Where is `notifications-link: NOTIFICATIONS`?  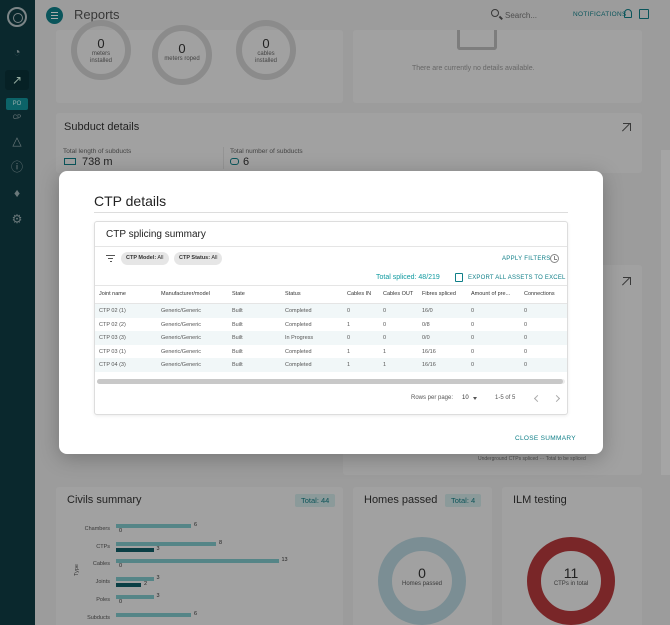
notifications-link: NOTIFICATIONS is located at coordinates (600, 14).